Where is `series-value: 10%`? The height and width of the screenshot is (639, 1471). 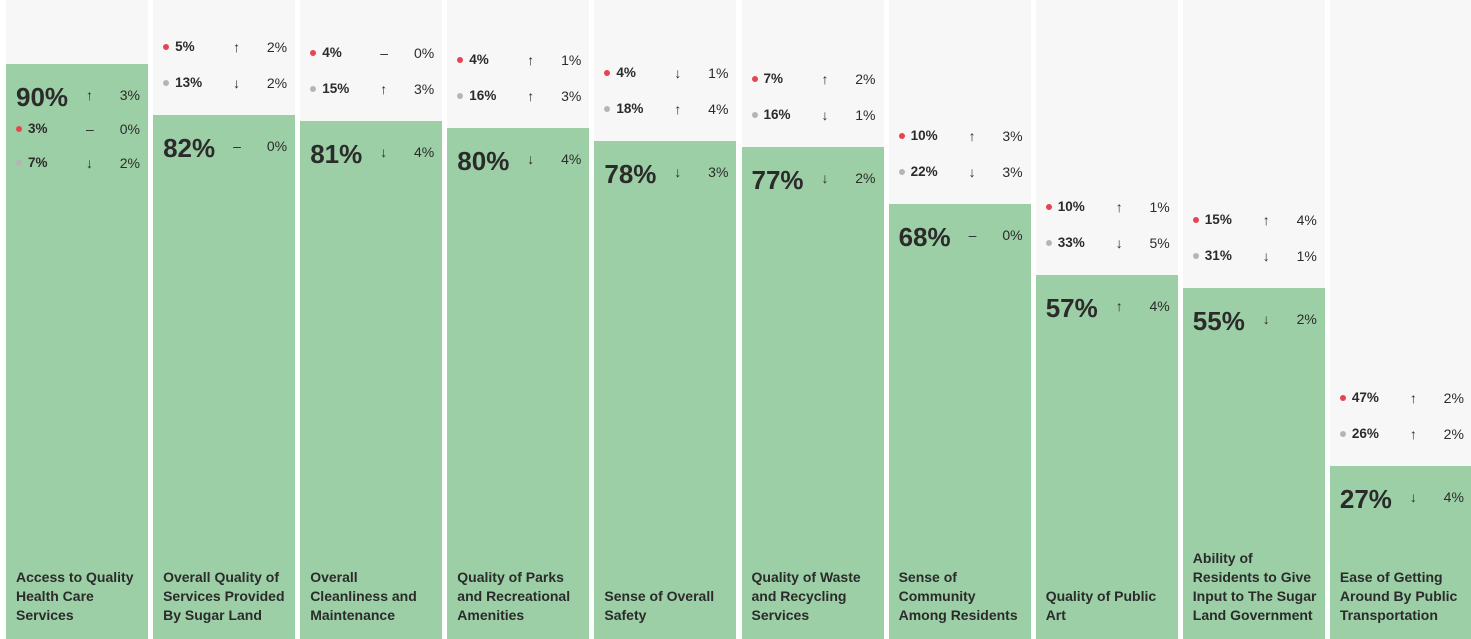 series-value: 10% is located at coordinates (1071, 206).